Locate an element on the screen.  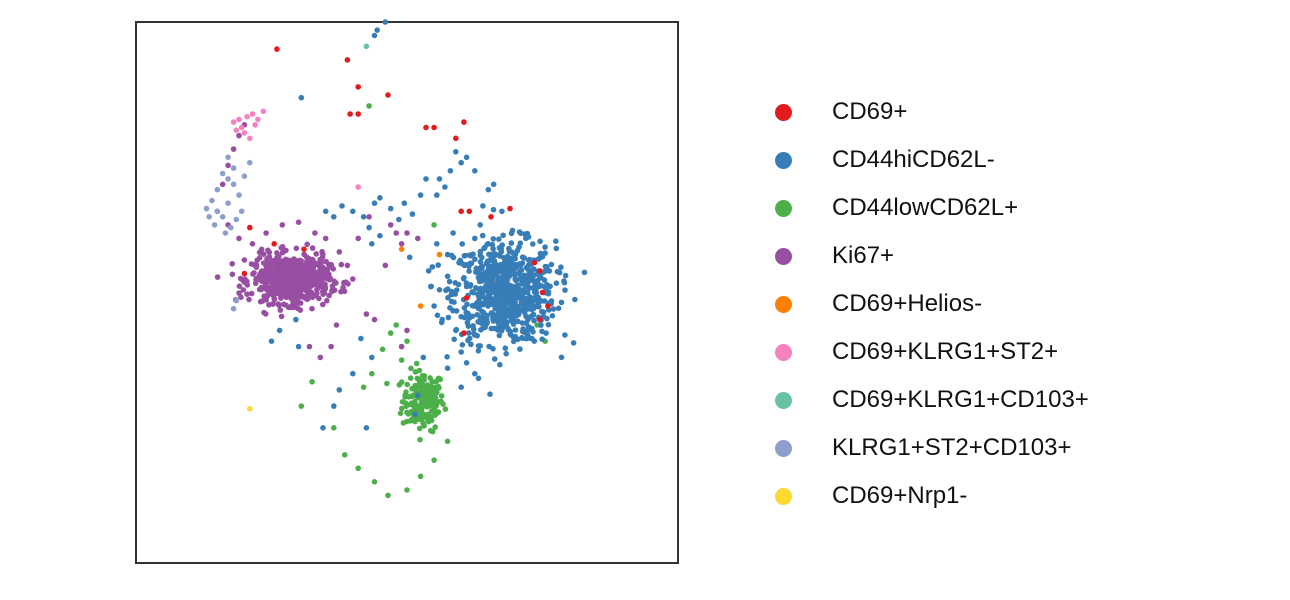
legend-label-cd69: CD69+ is located at coordinates (870, 111).